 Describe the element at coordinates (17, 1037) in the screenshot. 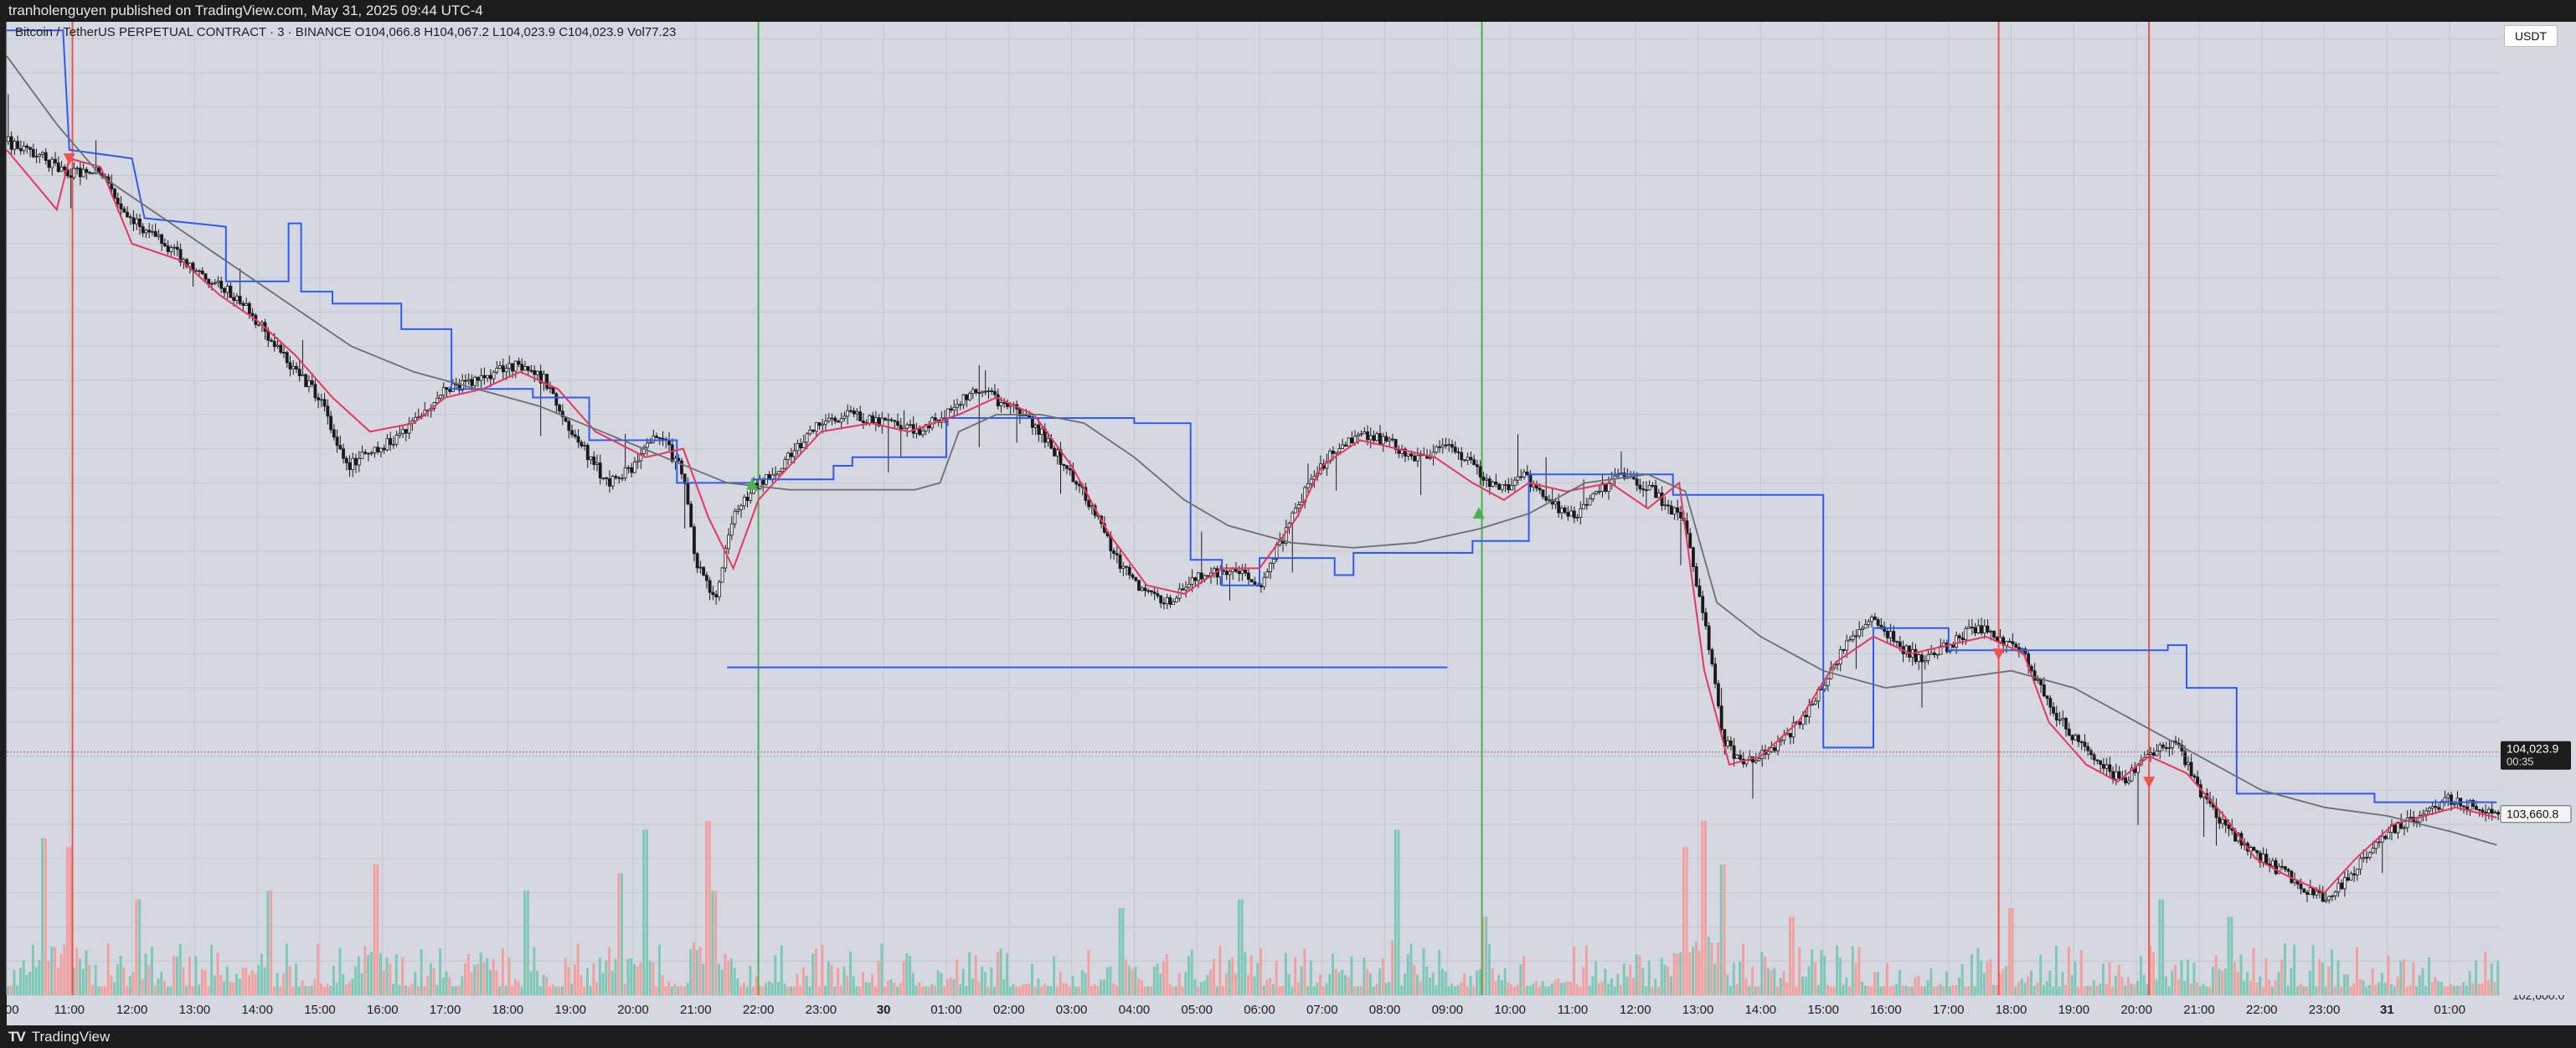

I see `tradingview-mark-icon: TV` at that location.